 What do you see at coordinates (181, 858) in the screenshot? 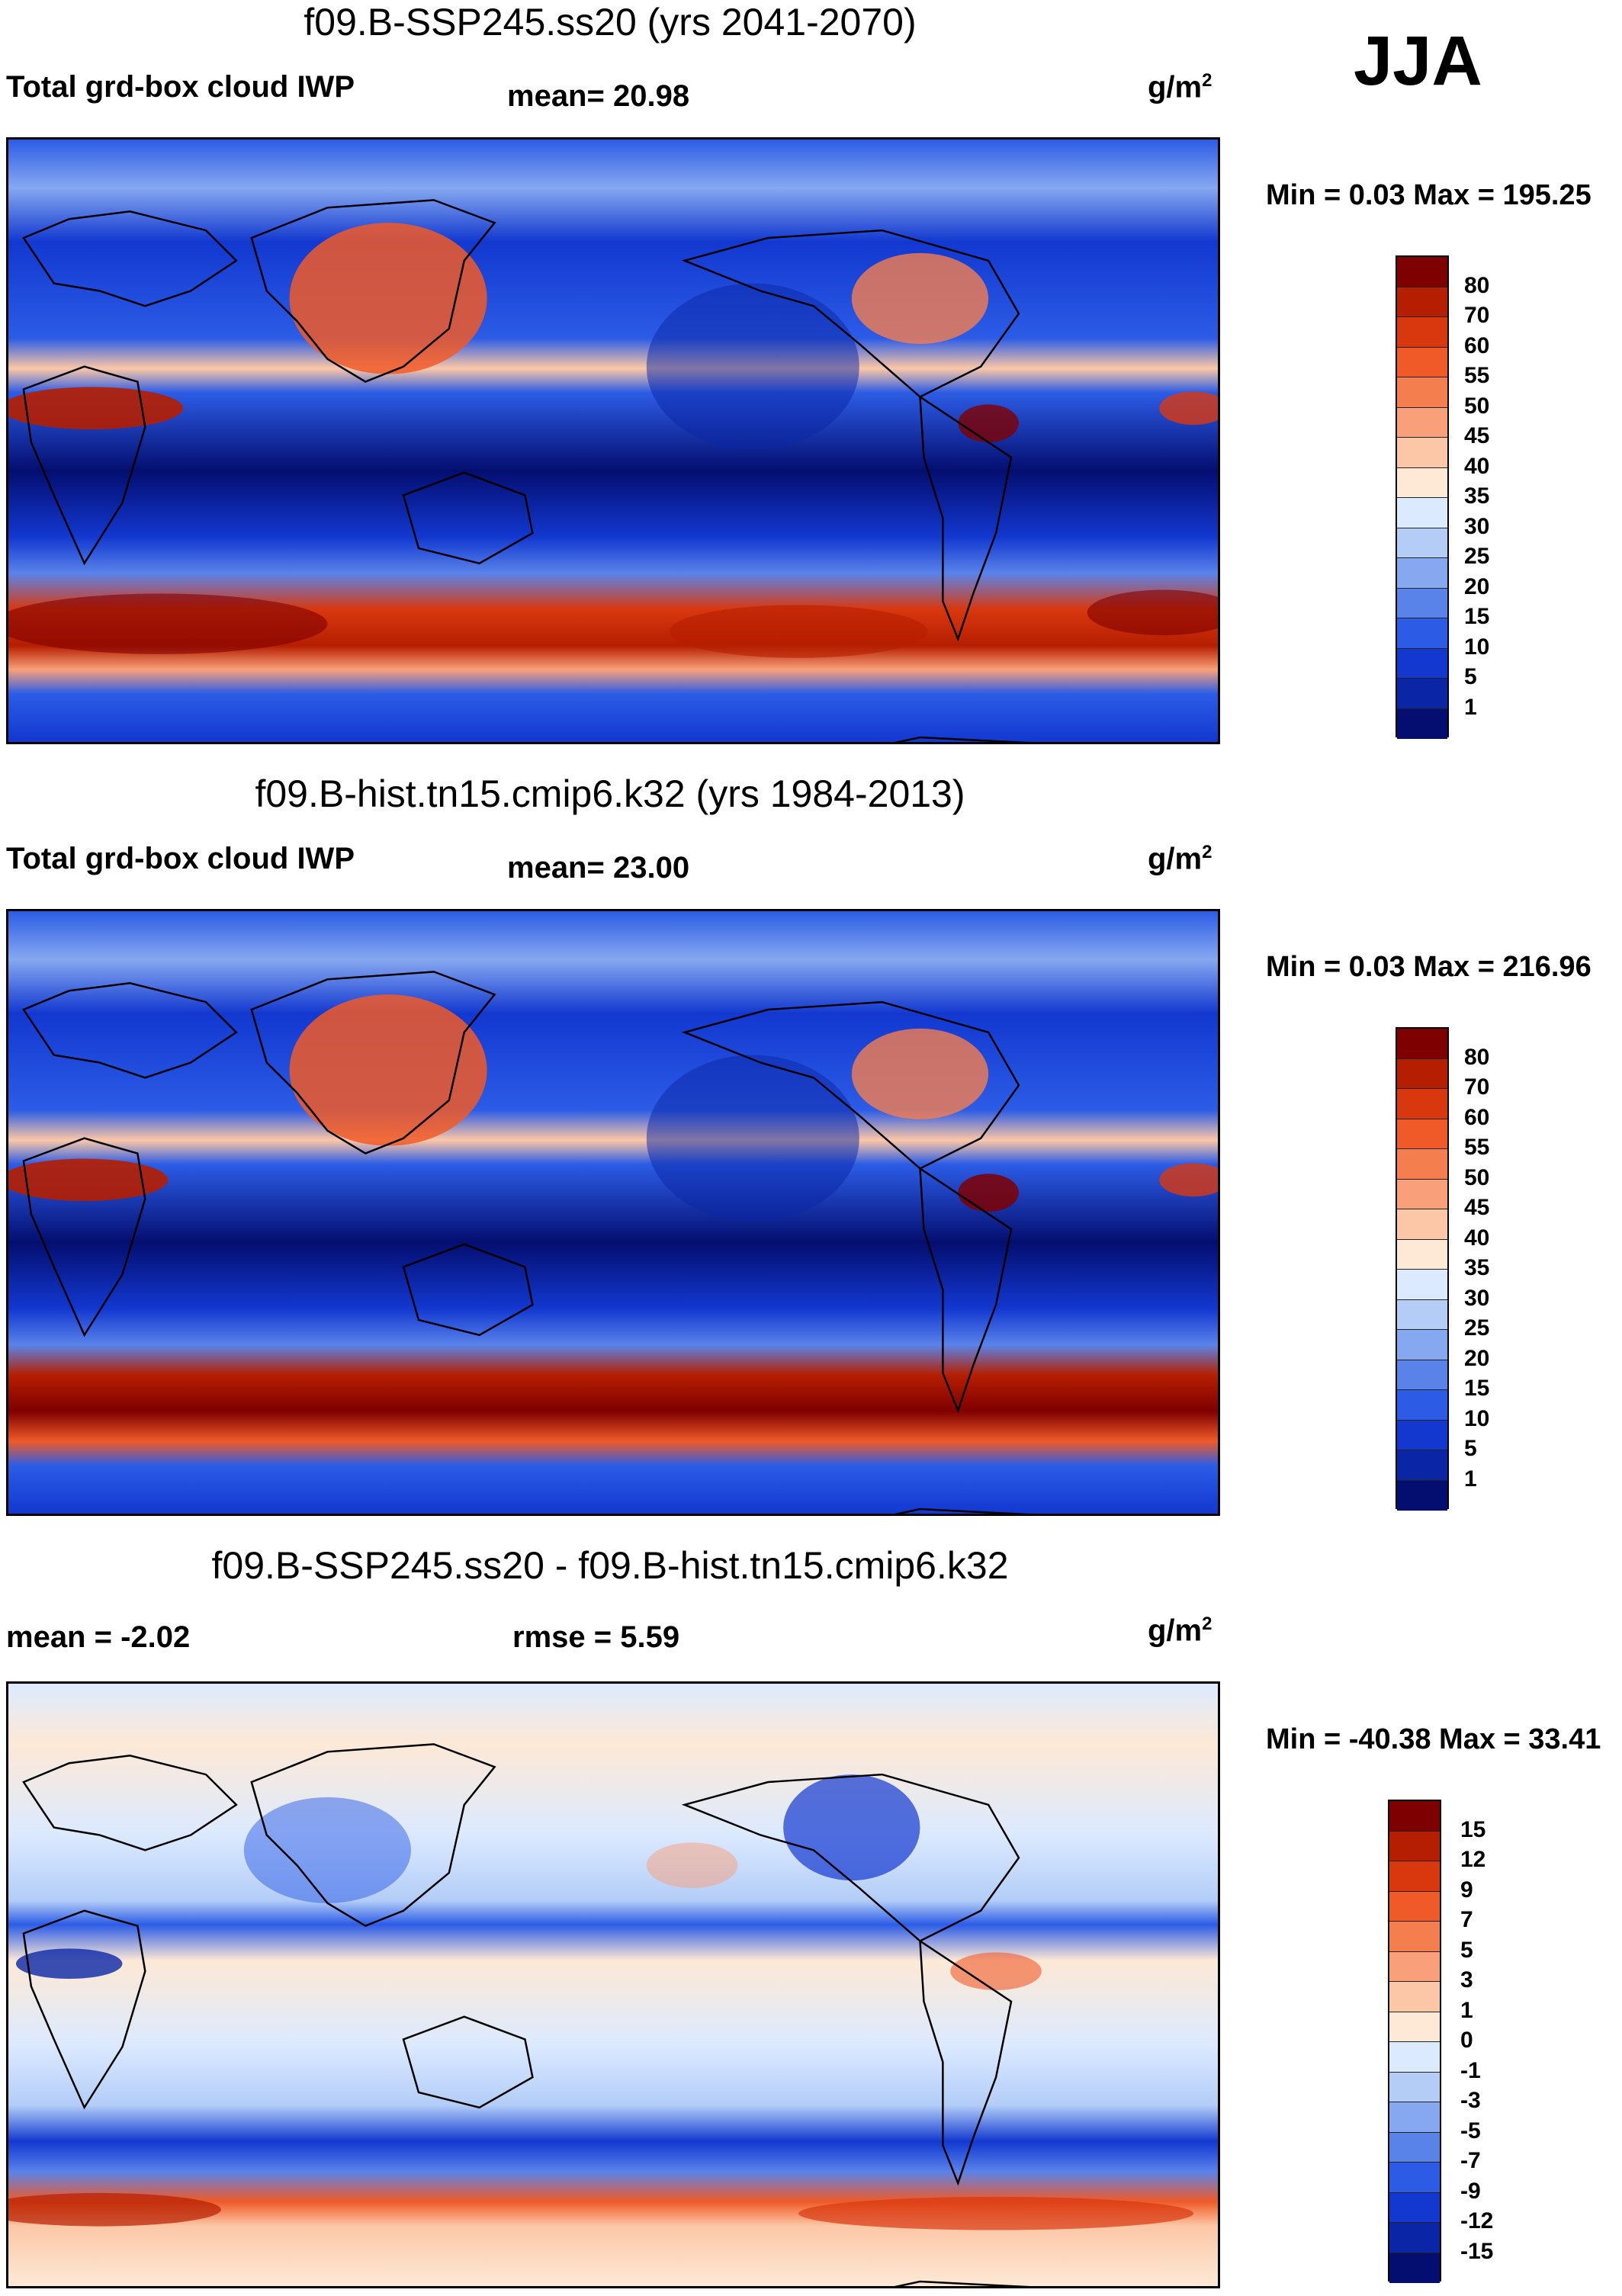
I see `panel2-variable-label: Total grd-box cloud IWP` at bounding box center [181, 858].